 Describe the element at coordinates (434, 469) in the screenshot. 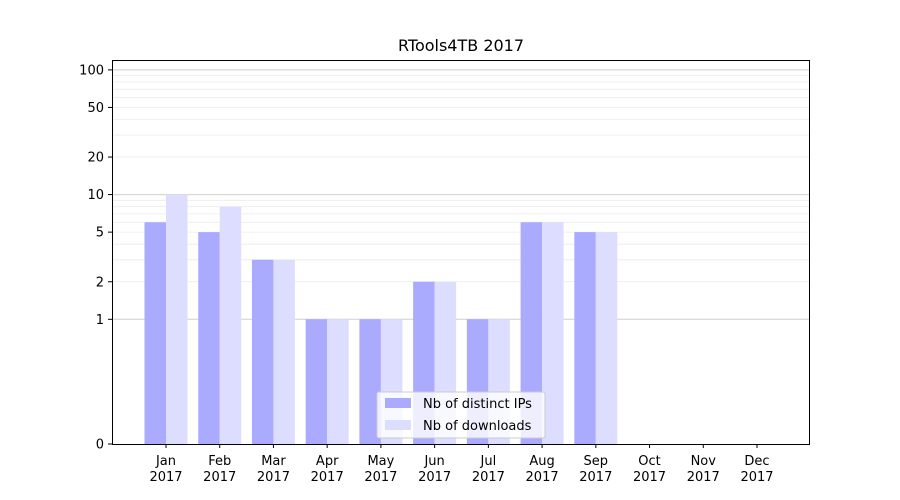

I see `x-tick-label: Jun 2017` at that location.